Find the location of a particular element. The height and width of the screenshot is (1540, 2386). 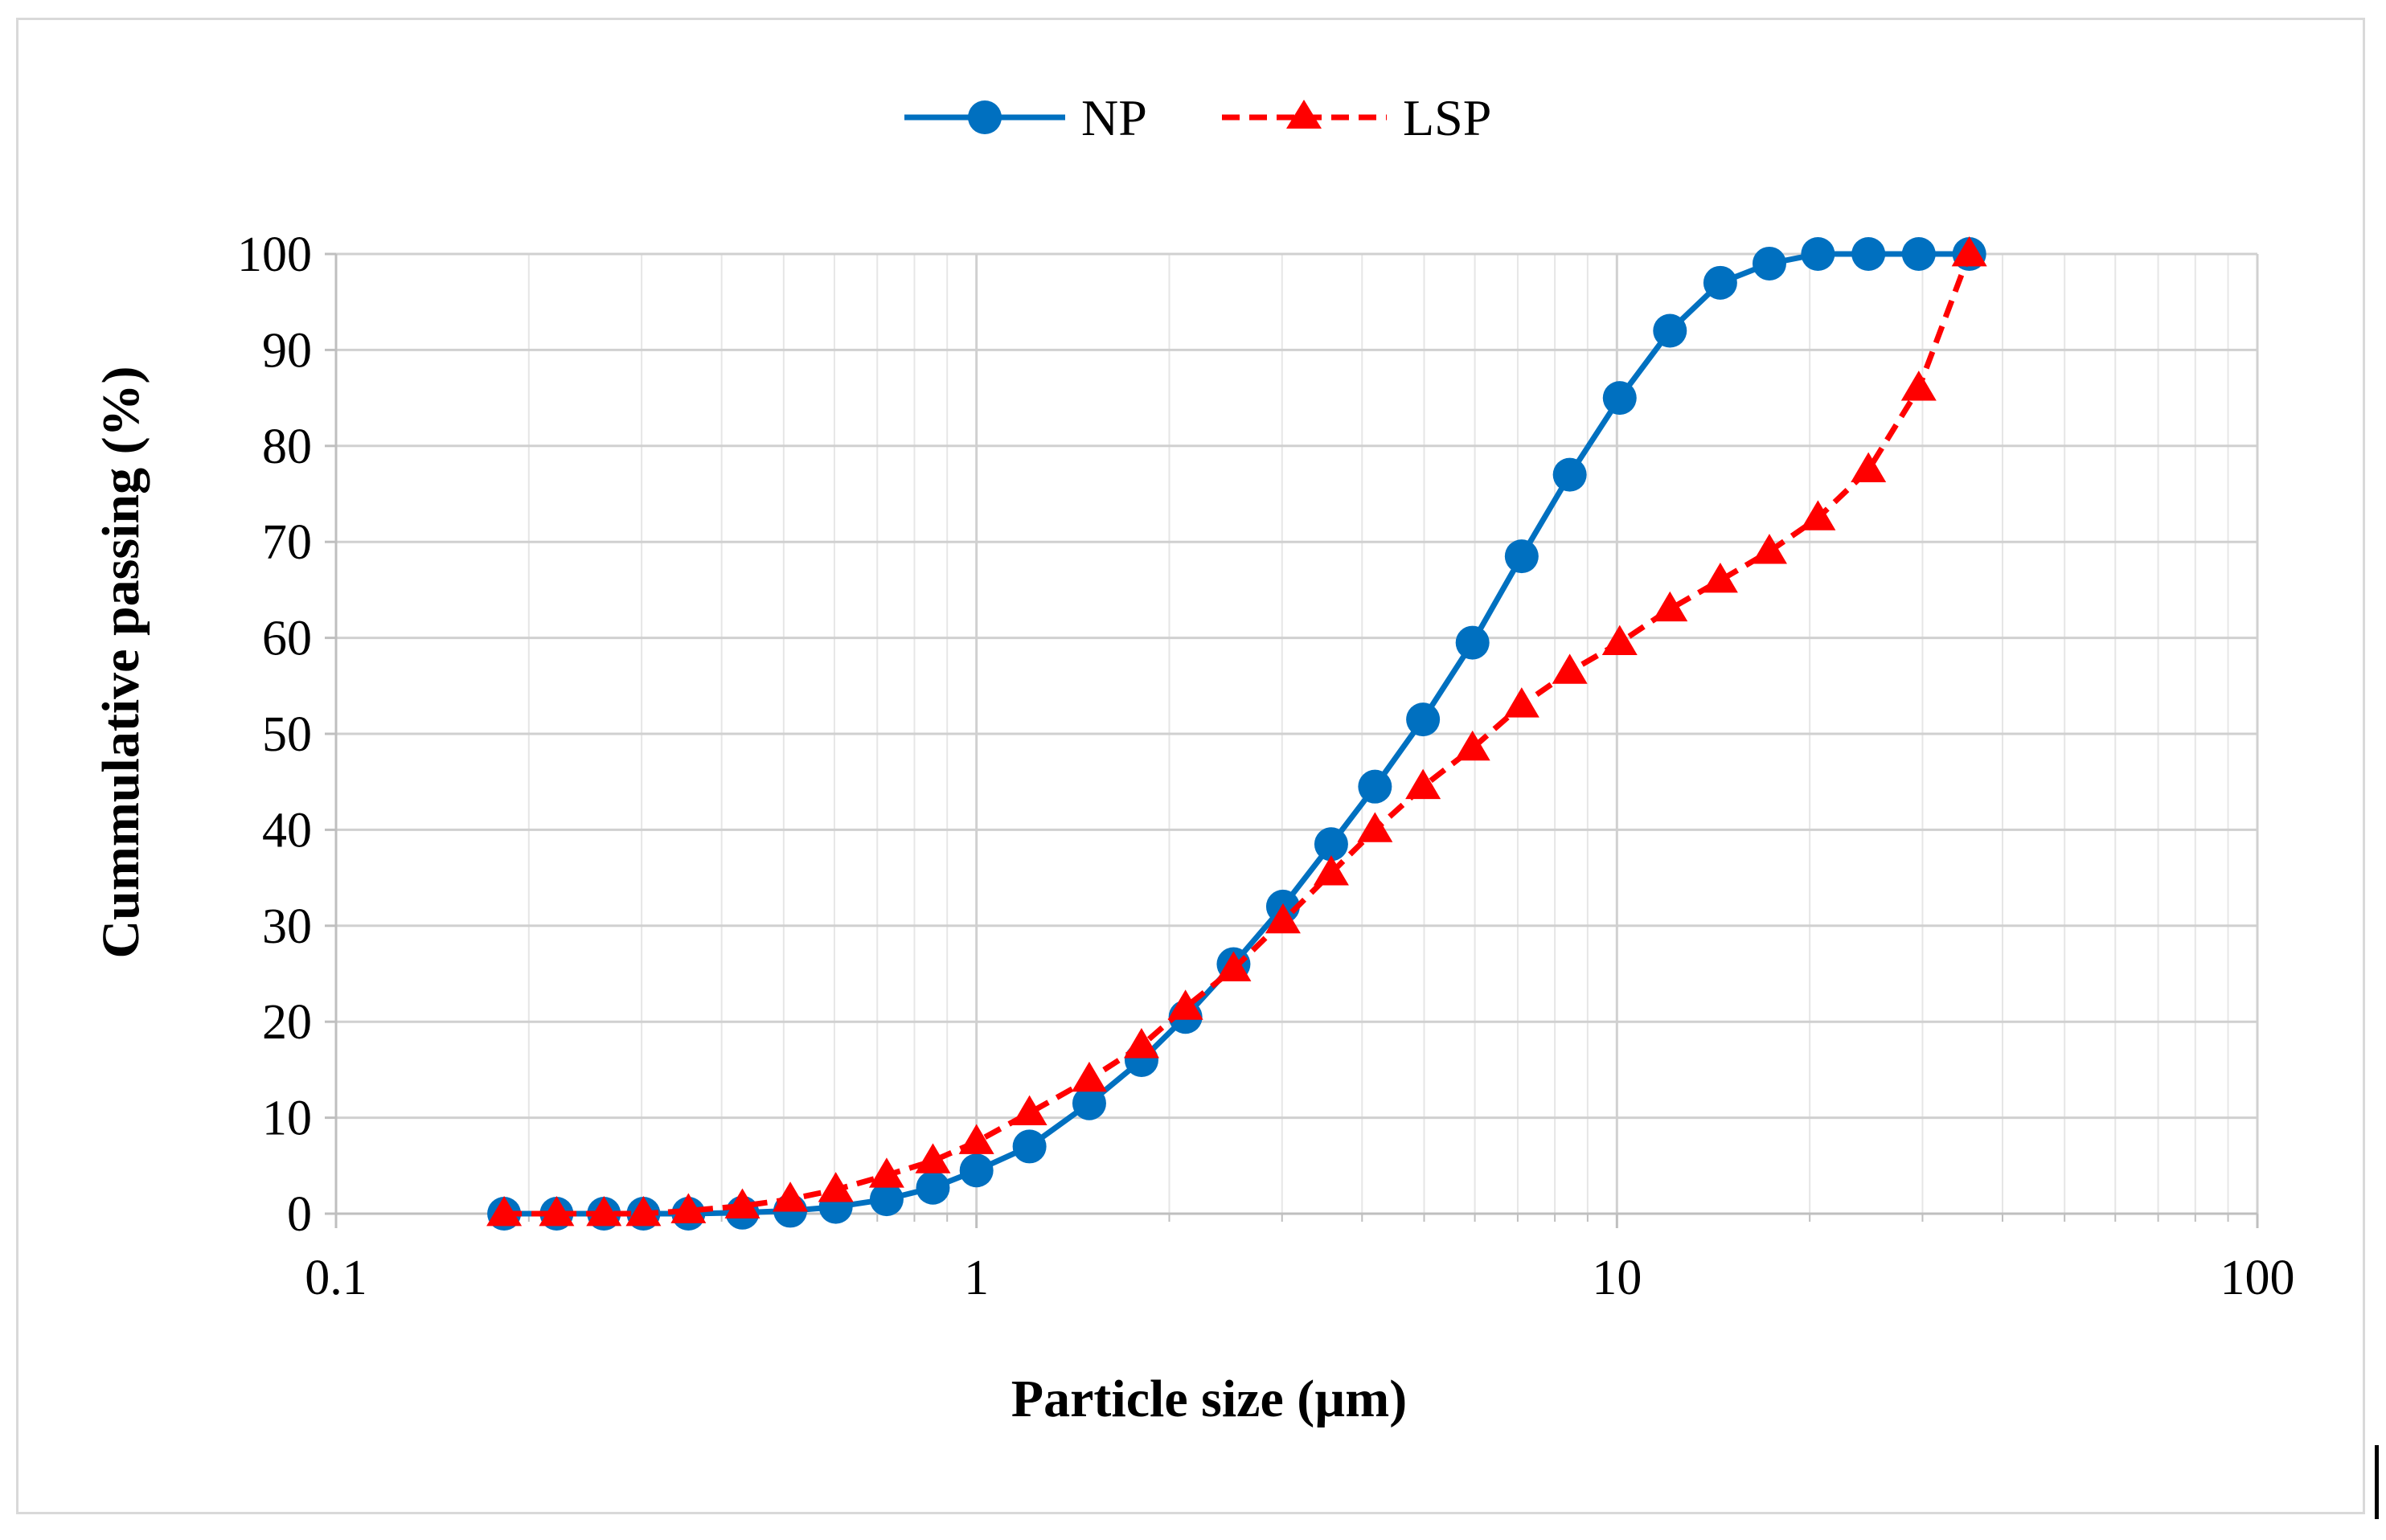

y-tick-label: 30 is located at coordinates (287, 927).